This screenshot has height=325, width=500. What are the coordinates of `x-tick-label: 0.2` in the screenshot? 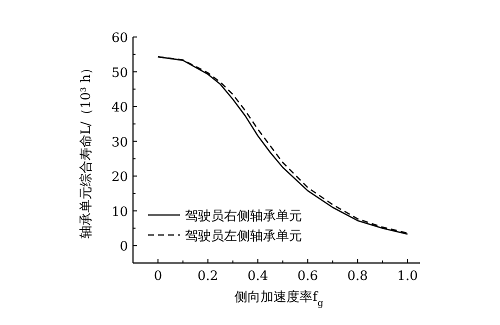 It's located at (208, 276).